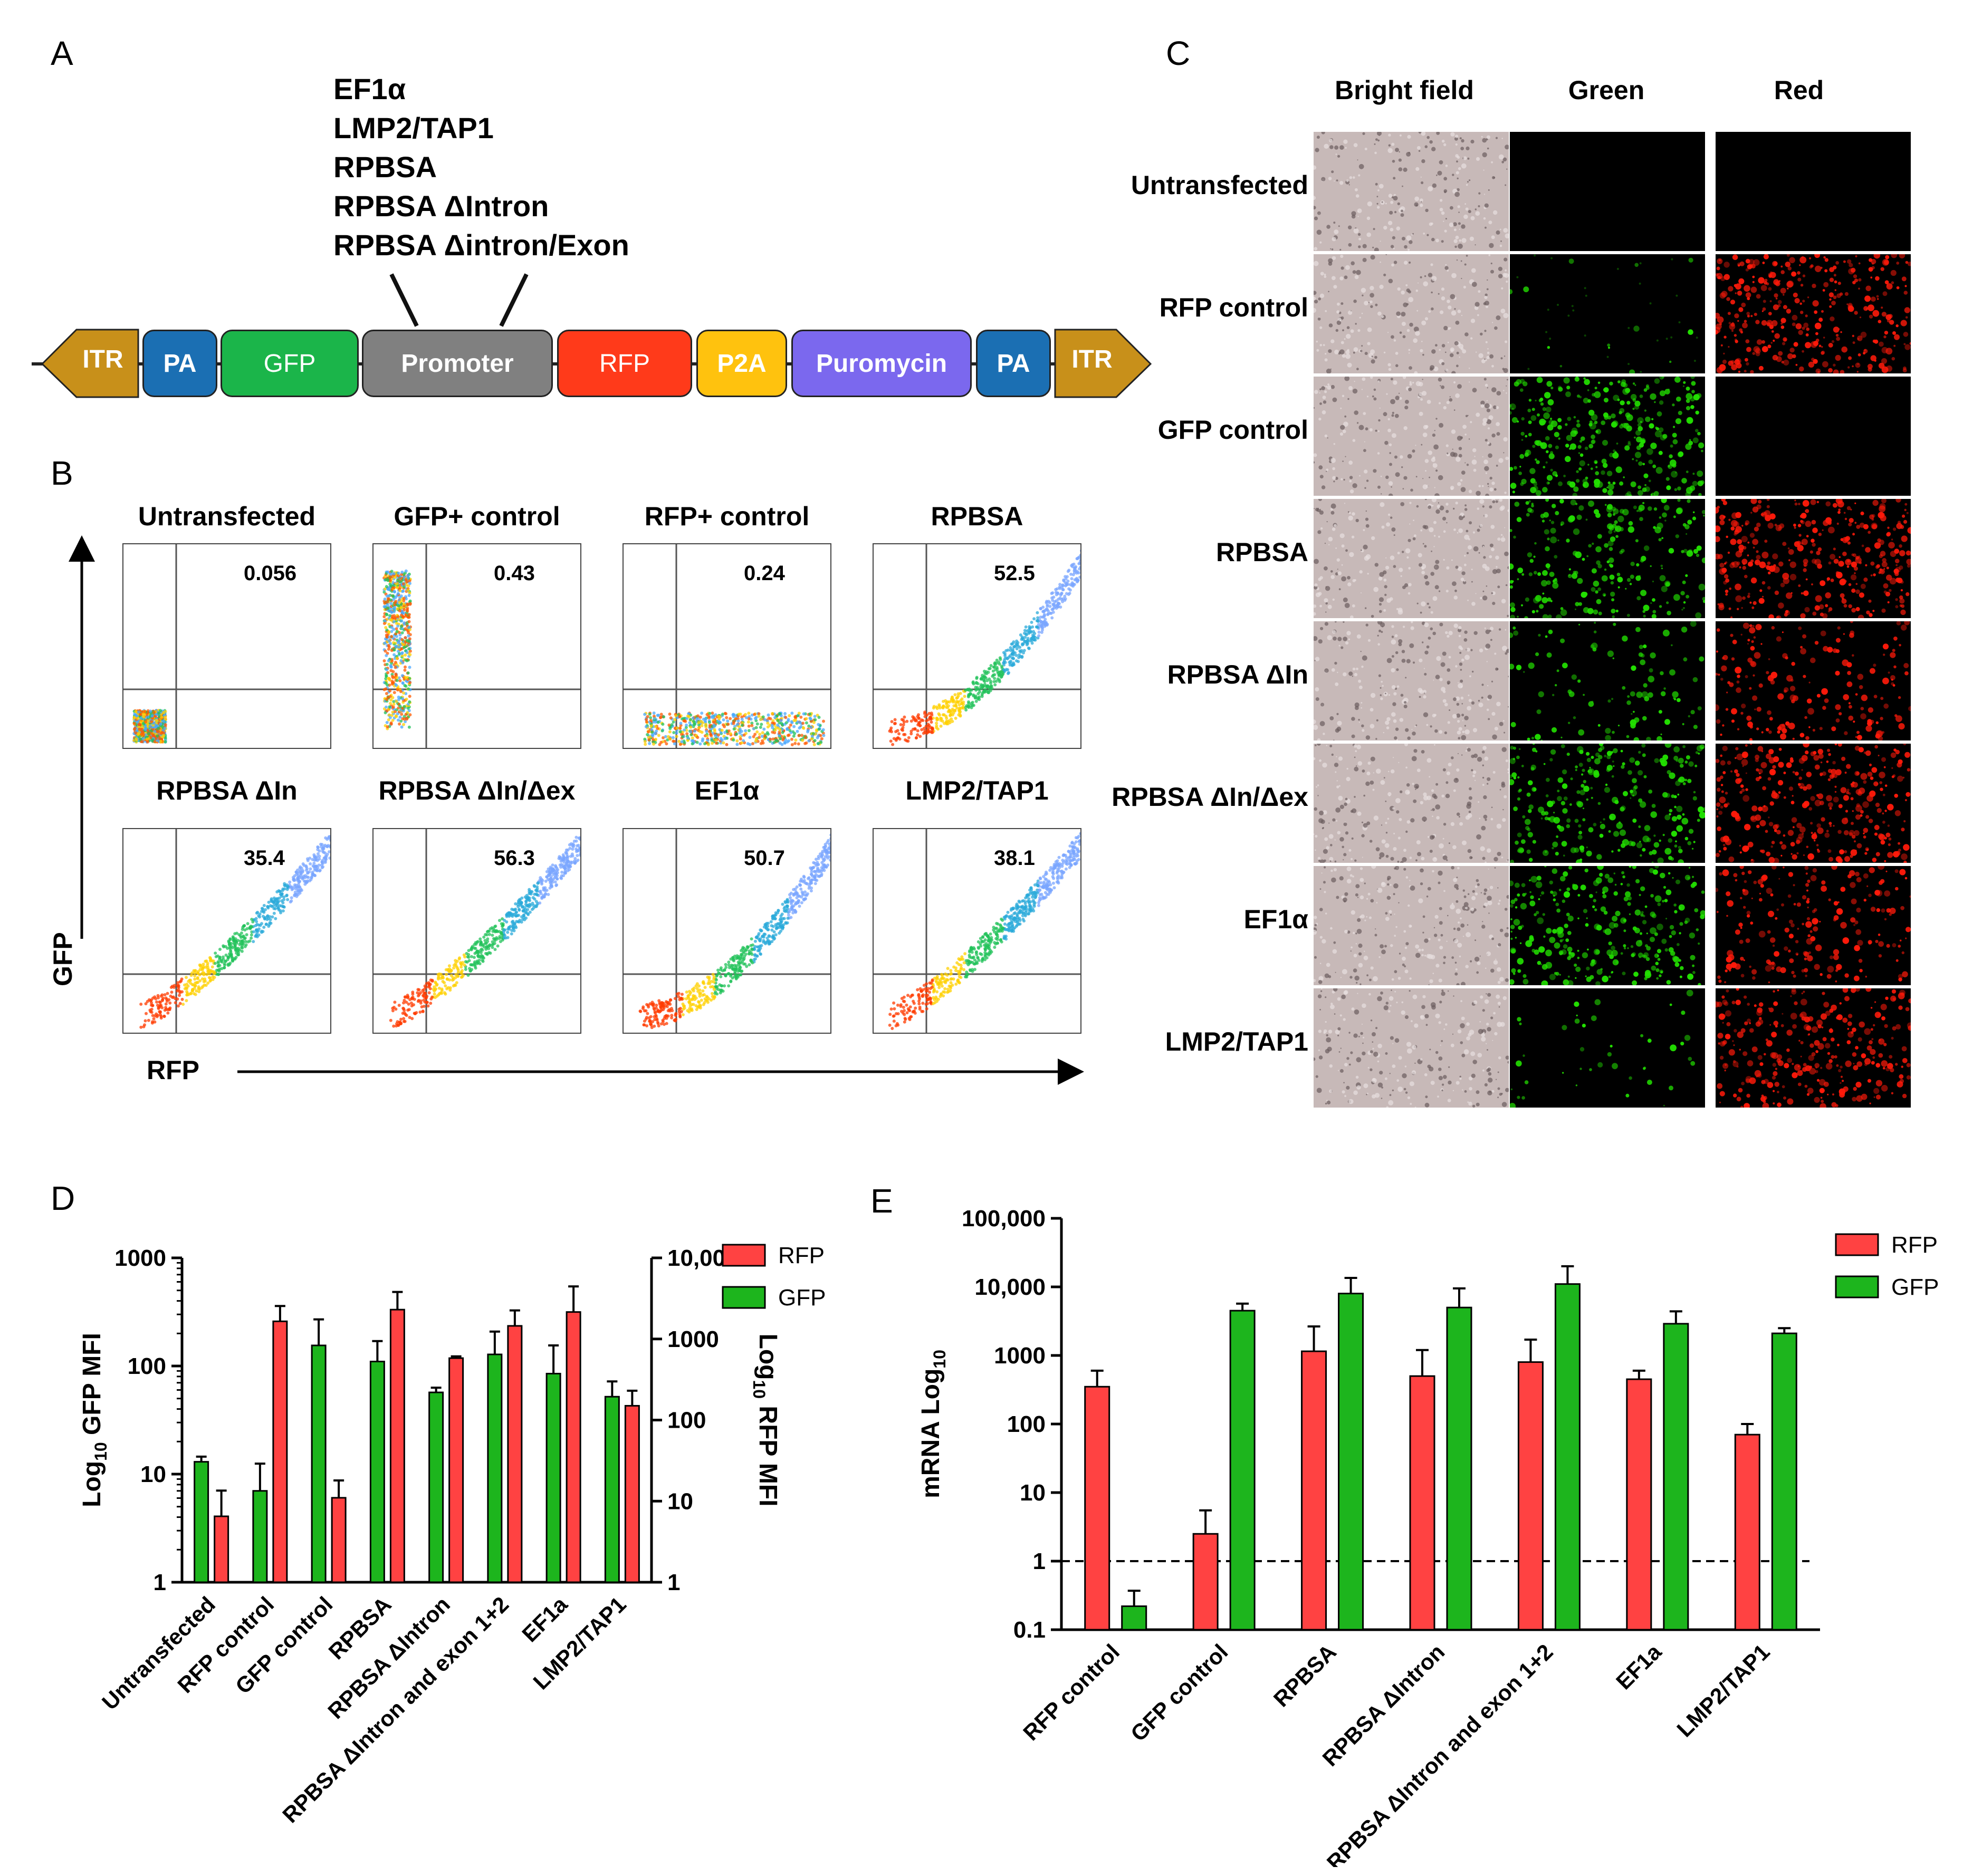 The height and width of the screenshot is (1876, 1963). Describe the element at coordinates (1020, 1356) in the screenshot. I see `chart-e-ytick: 1000` at that location.